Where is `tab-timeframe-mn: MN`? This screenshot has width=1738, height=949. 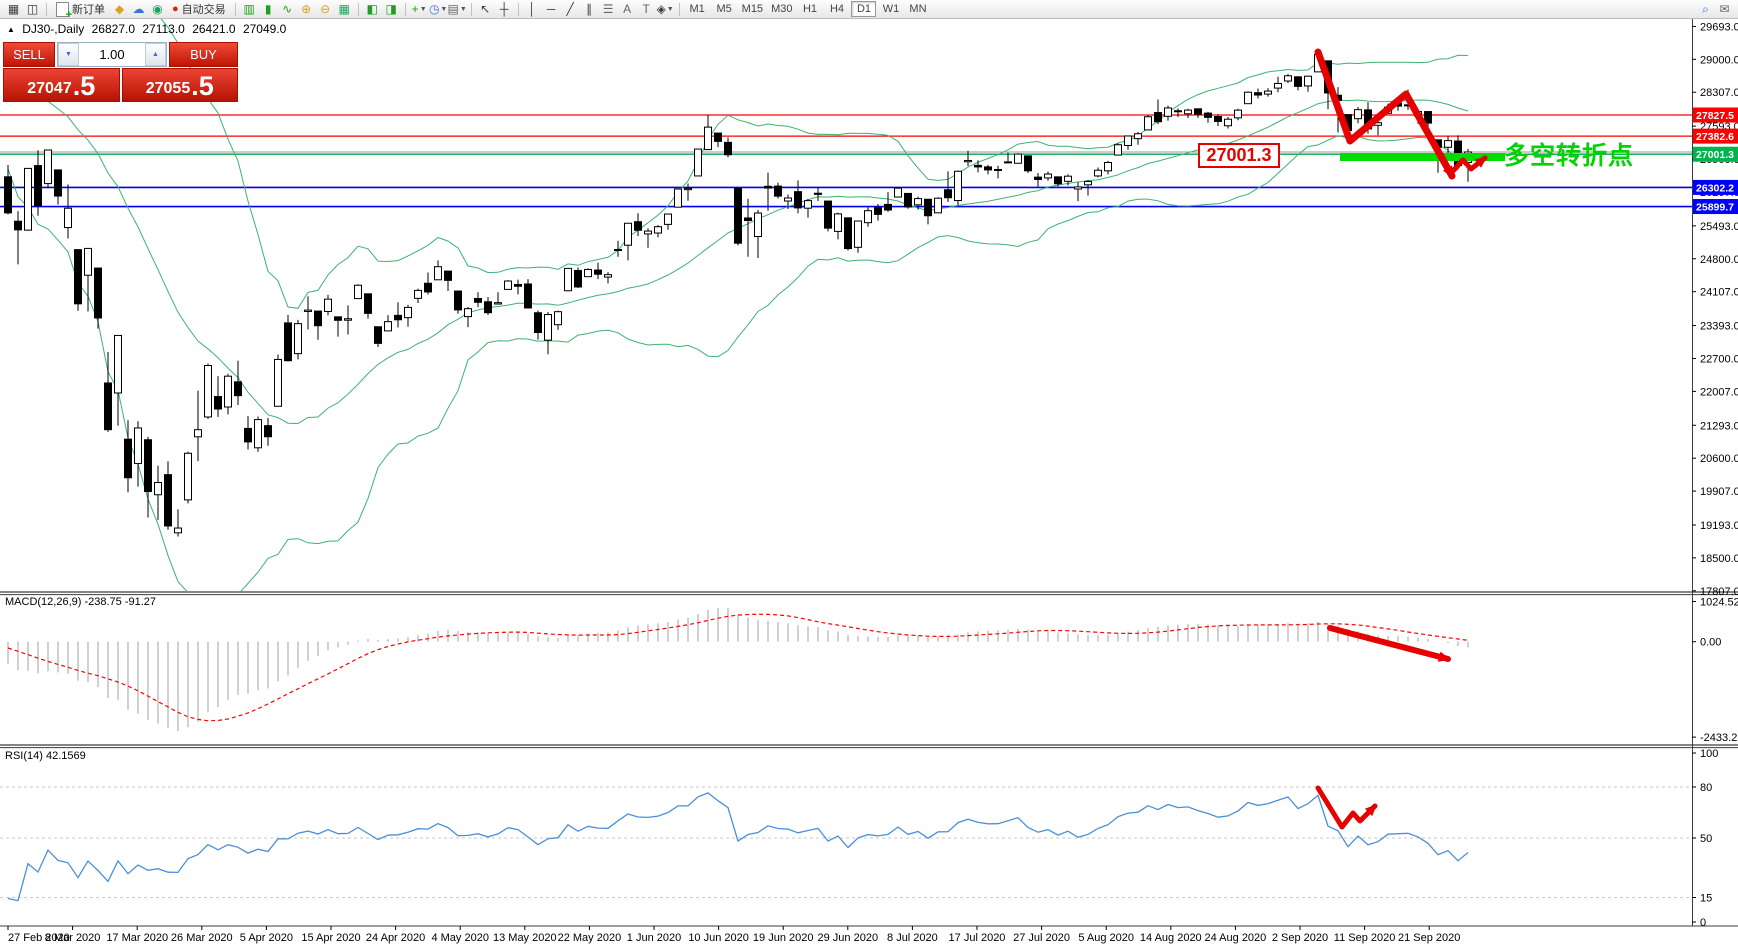
tab-timeframe-mn: MN is located at coordinates (918, 9).